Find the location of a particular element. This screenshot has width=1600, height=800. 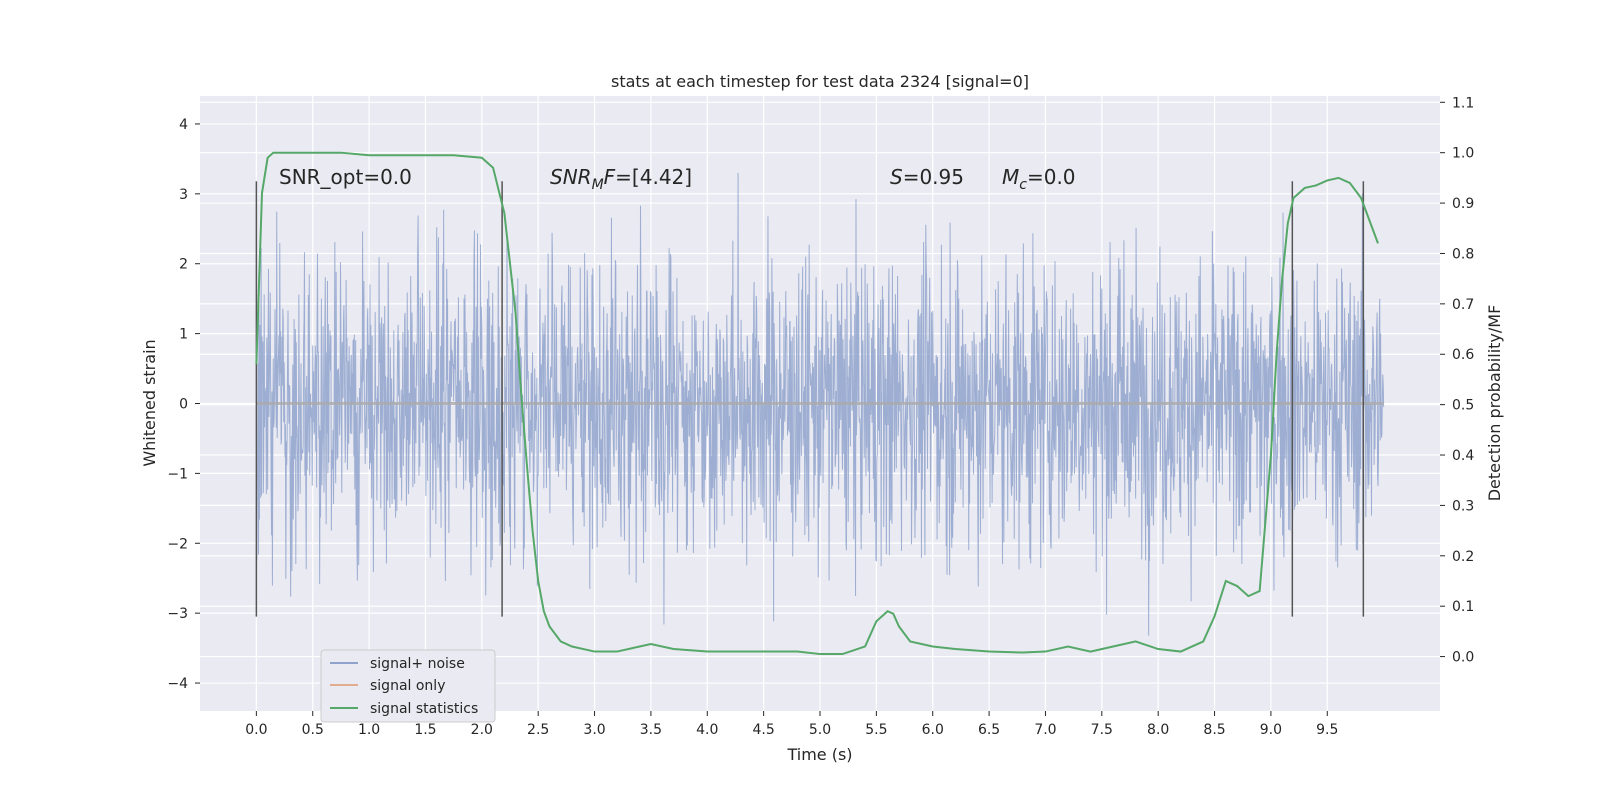

y2-tick-label: 0.9 is located at coordinates (1463, 204).